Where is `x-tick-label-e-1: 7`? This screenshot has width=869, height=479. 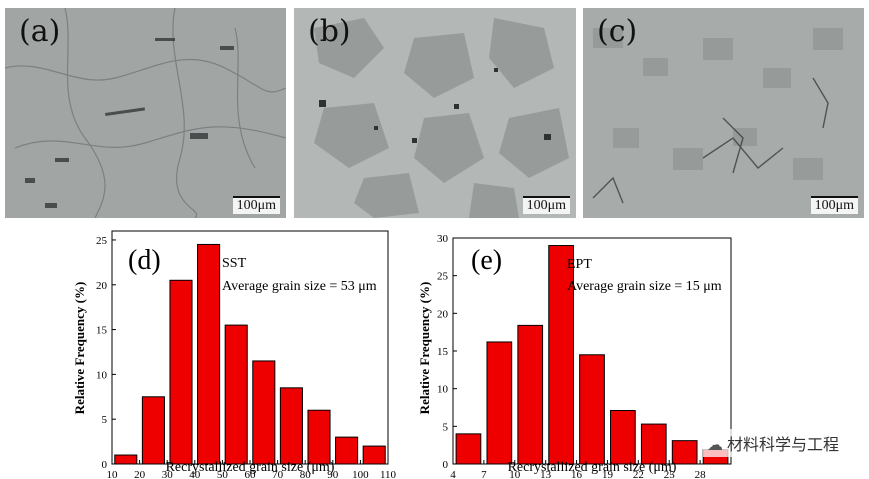
x-tick-label-e-1: 7 is located at coordinates (484, 474).